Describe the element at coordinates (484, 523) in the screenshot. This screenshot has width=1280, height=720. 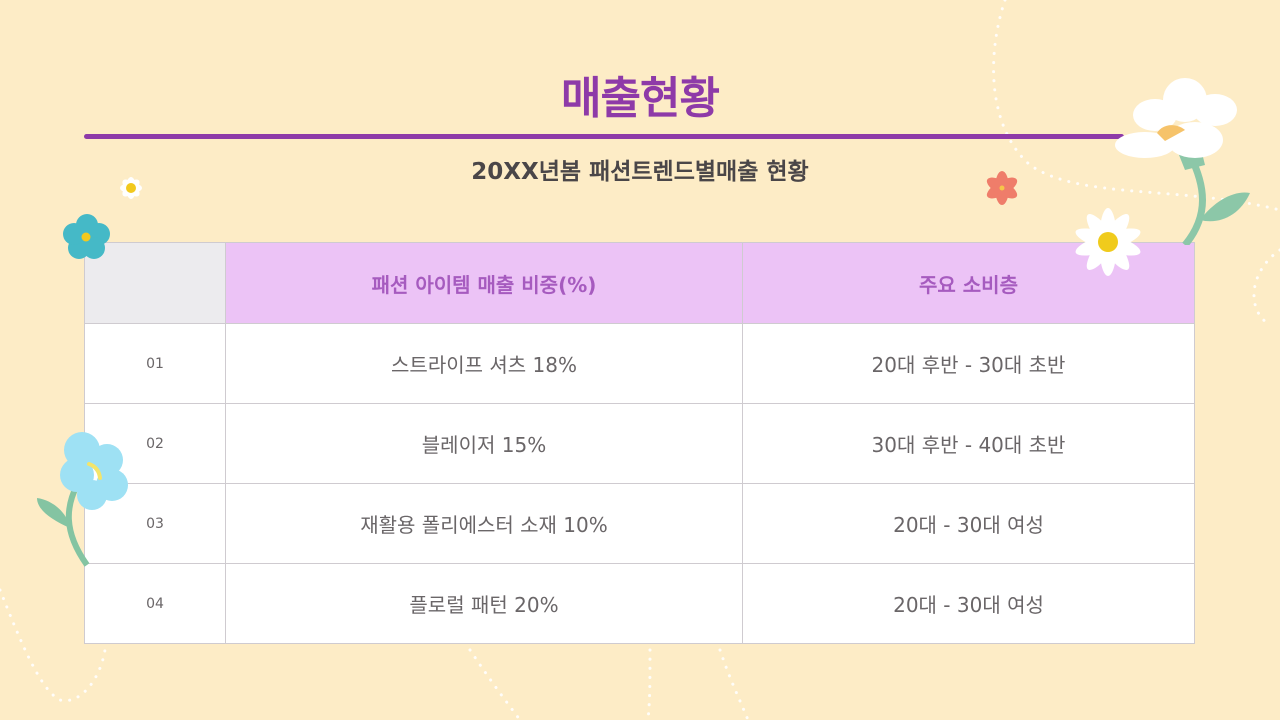
I see `row-item: 재활용 폴리에스터 소재 10%` at that location.